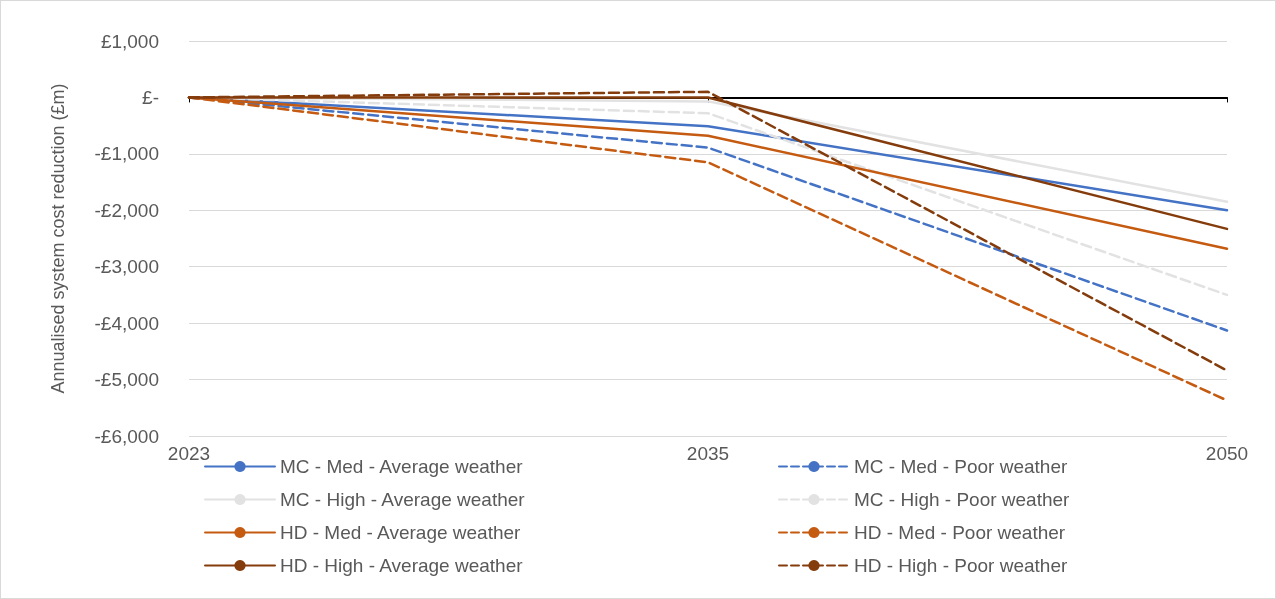  What do you see at coordinates (708, 453) in the screenshot?
I see `x-tick-label: 2035` at bounding box center [708, 453].